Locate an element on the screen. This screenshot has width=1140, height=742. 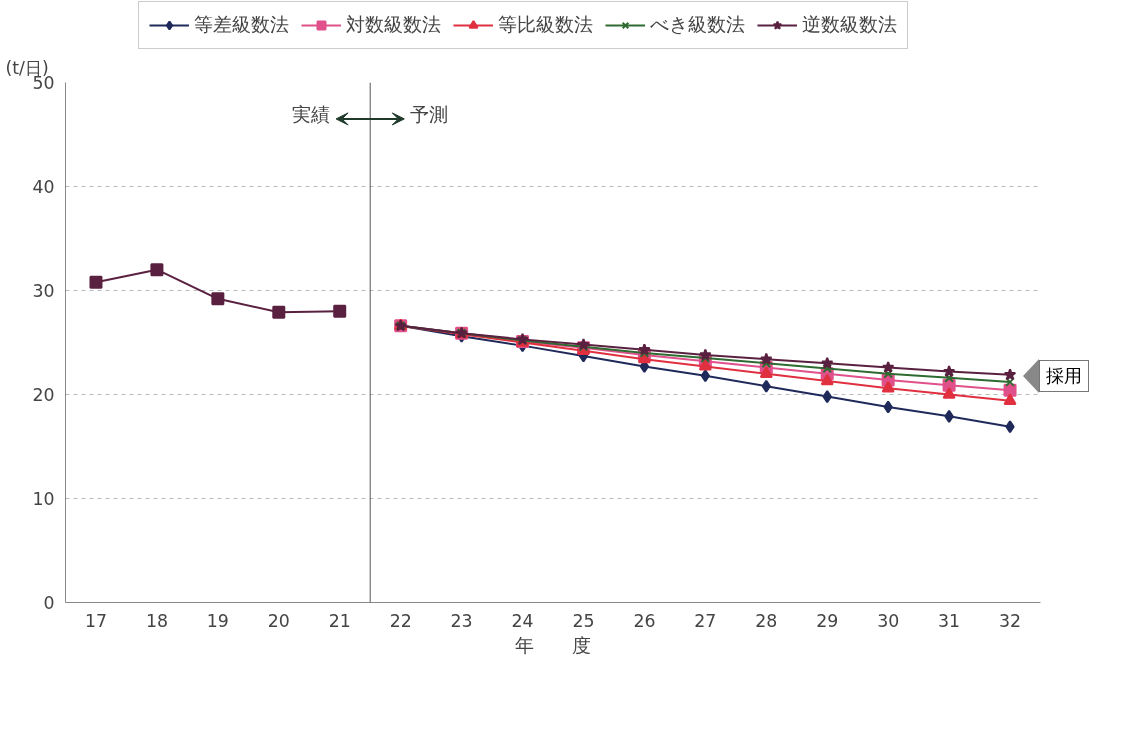
x-tick-label: 28 is located at coordinates (766, 620).